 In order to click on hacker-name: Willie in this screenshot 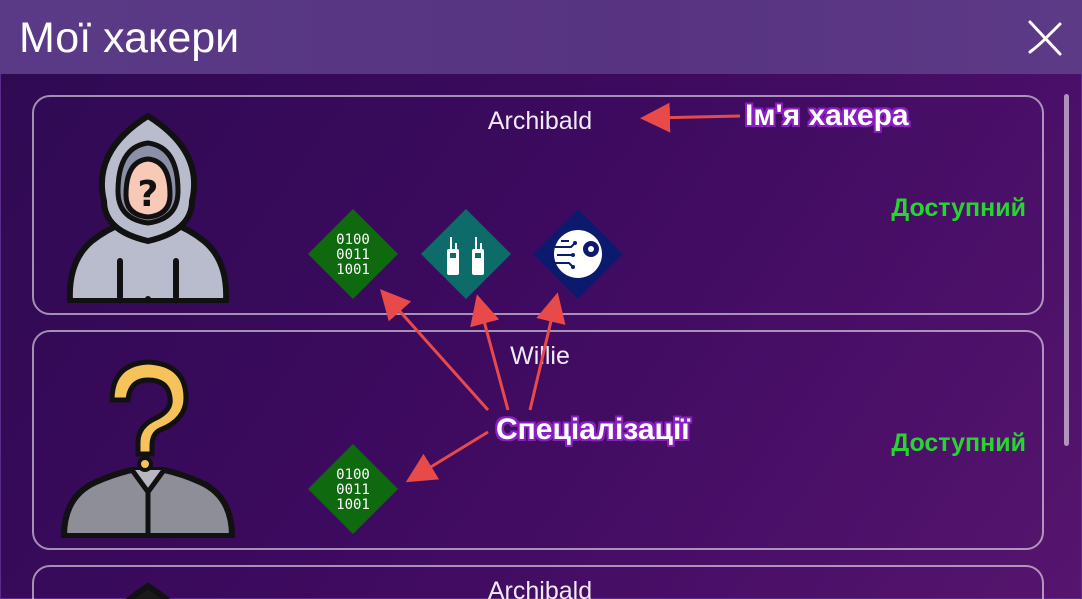, I will do `click(540, 356)`.